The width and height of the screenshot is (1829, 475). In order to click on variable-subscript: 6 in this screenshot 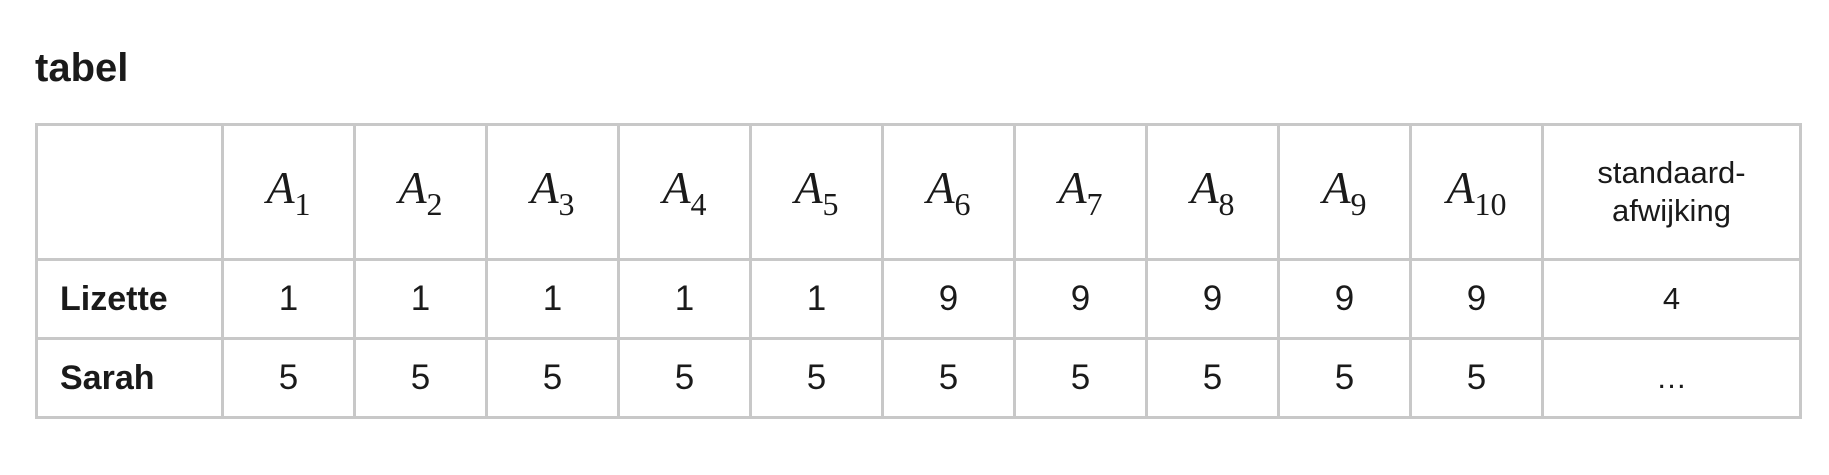, I will do `click(962, 204)`.